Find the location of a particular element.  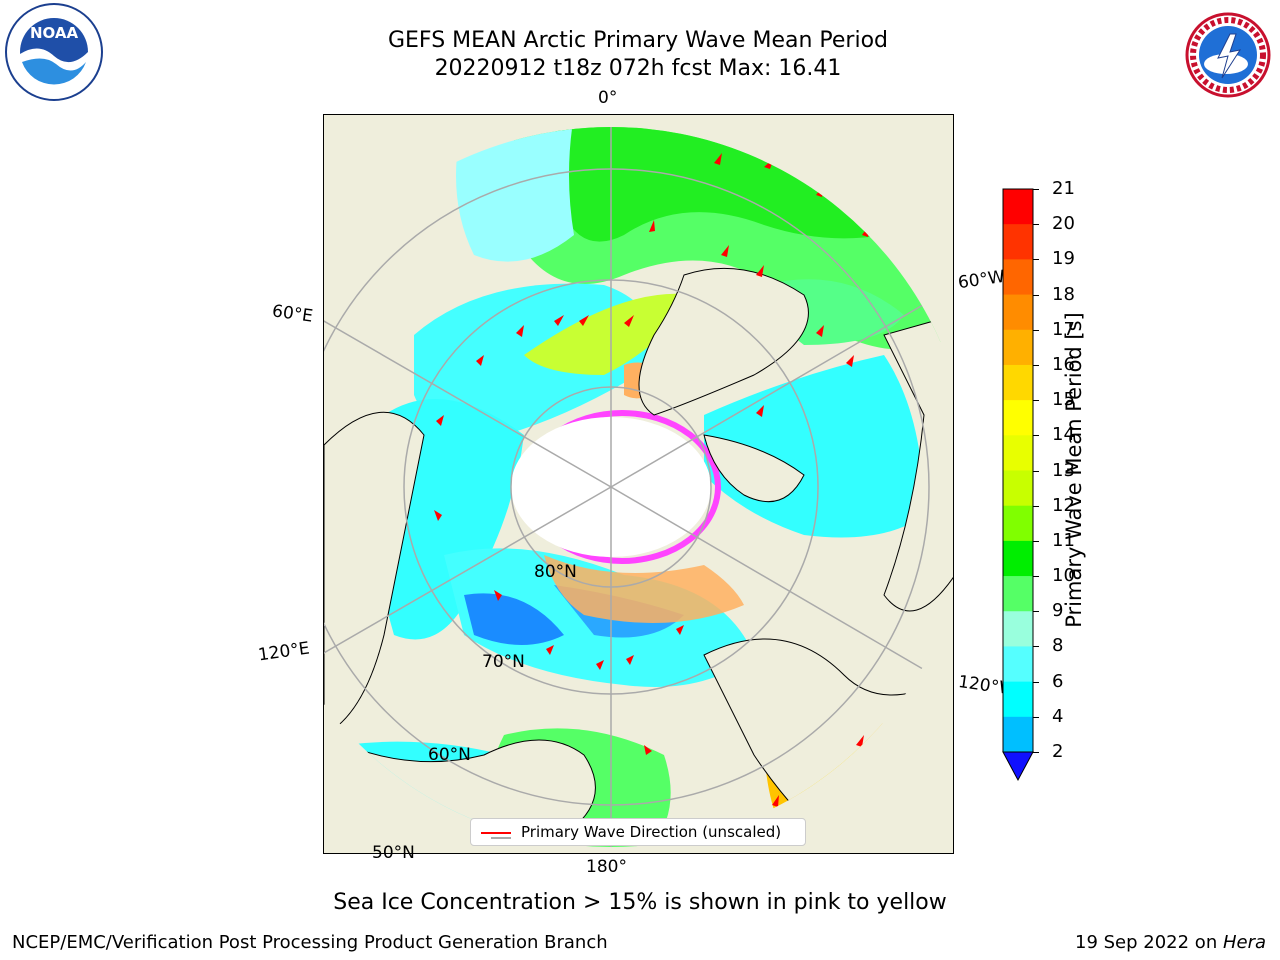

legend-label: Primary Wave Direction (unscaled) is located at coordinates (651, 832).